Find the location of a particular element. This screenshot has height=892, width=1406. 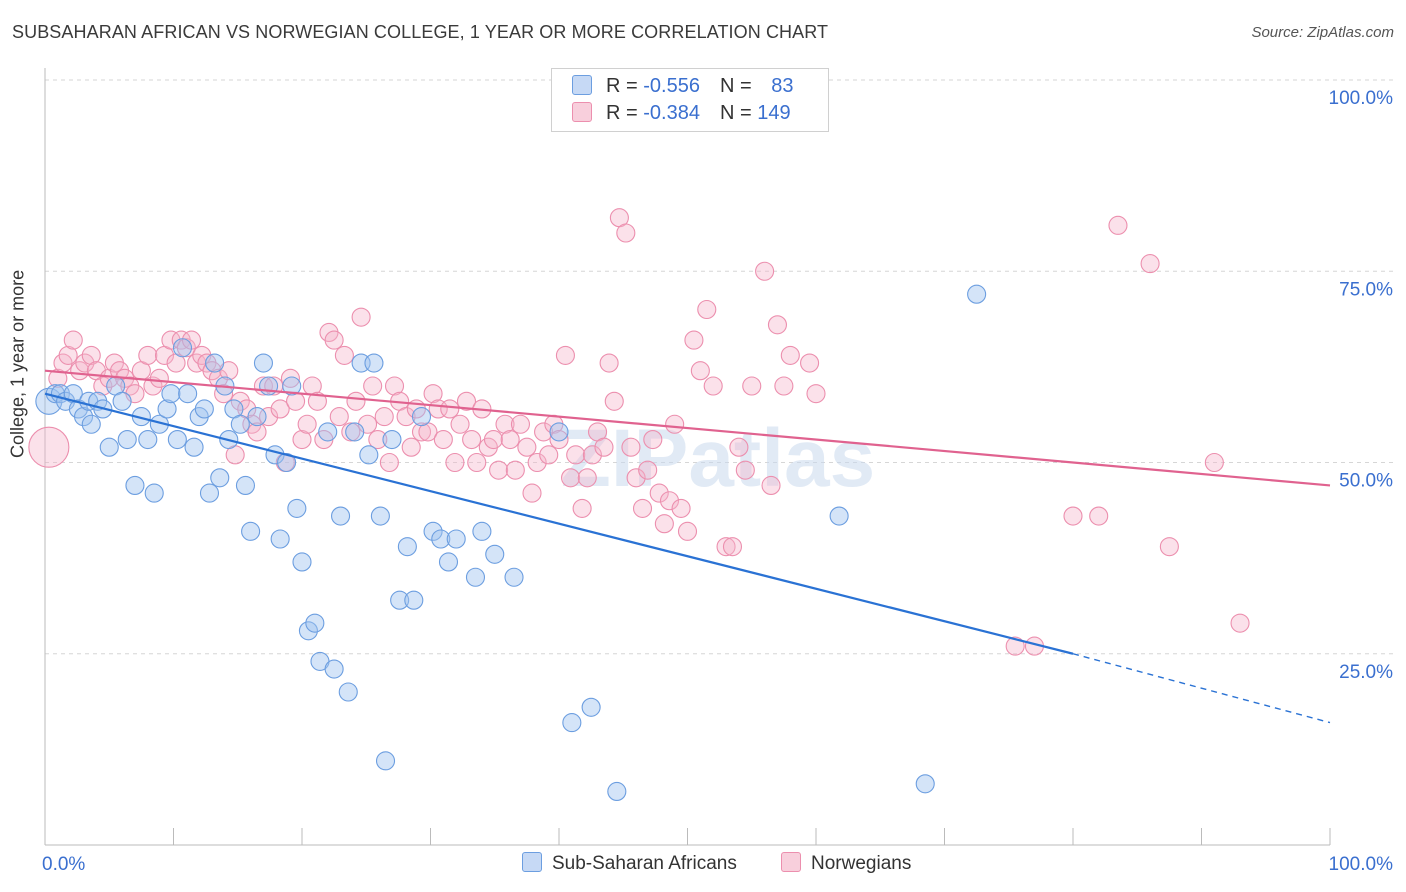

bottom-legend-label: Sub-Saharan Africans is located at coordinates (644, 863).